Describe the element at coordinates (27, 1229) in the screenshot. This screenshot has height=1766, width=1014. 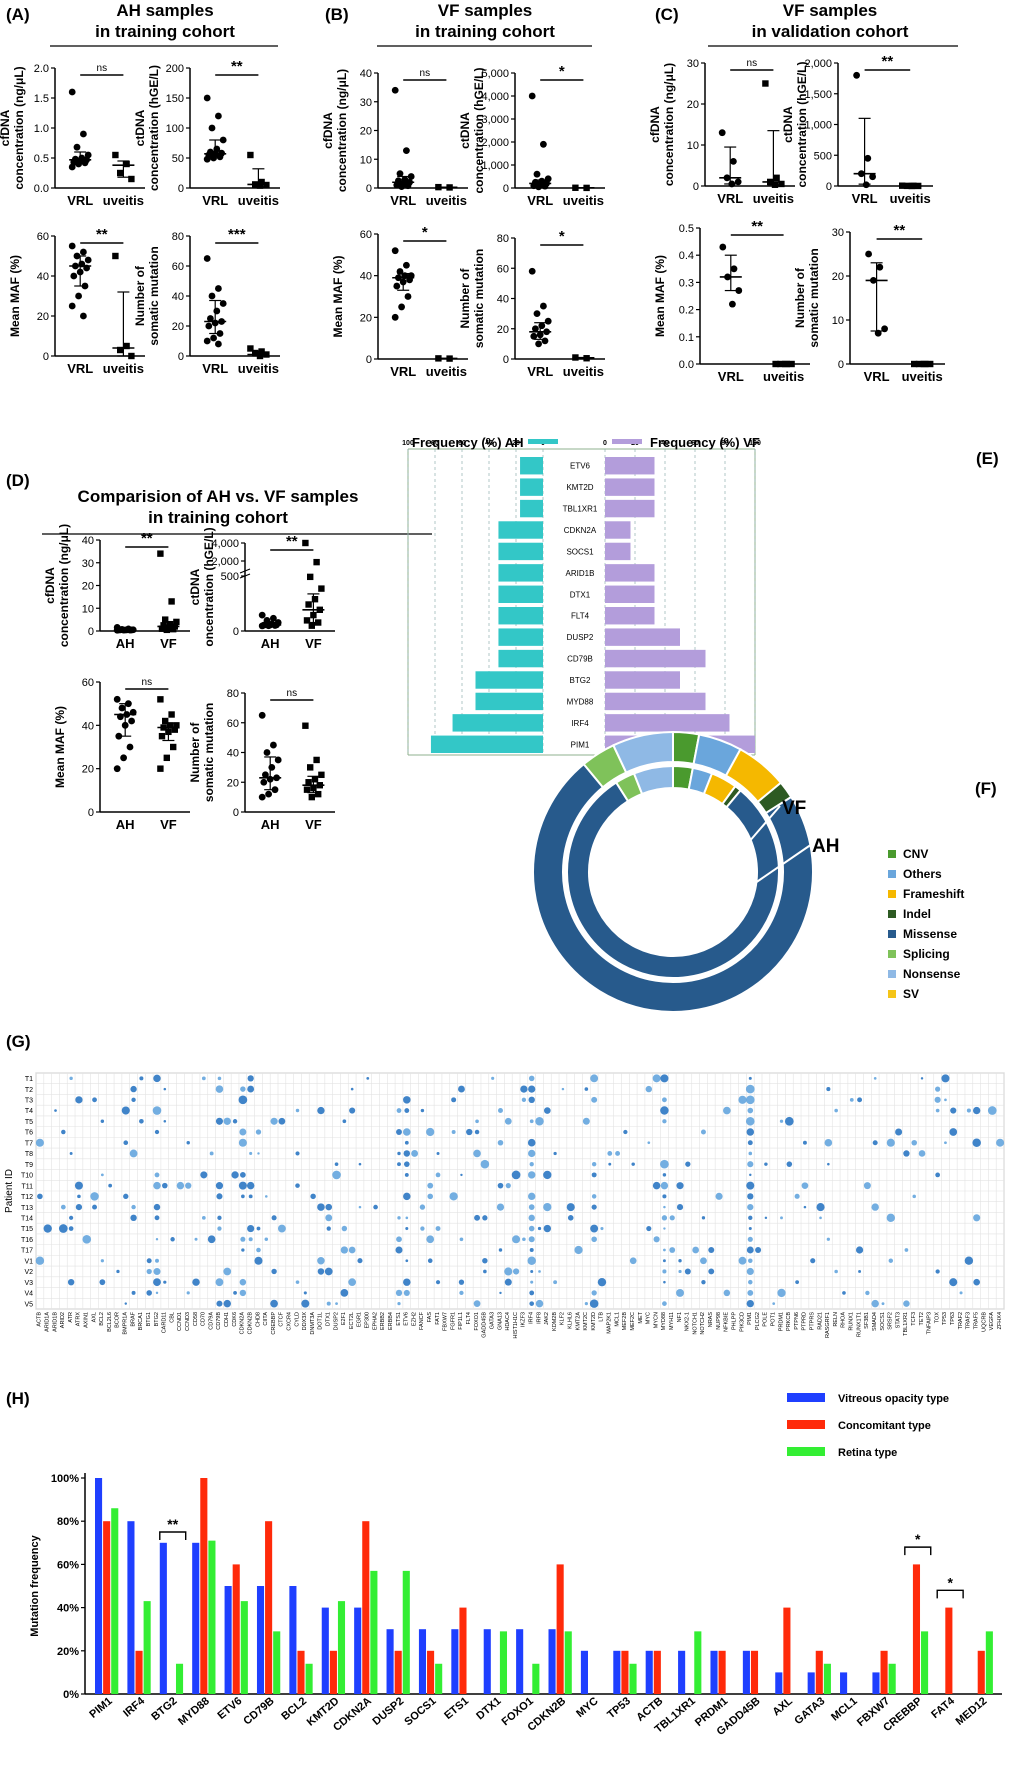
I see `row-label: T15` at that location.